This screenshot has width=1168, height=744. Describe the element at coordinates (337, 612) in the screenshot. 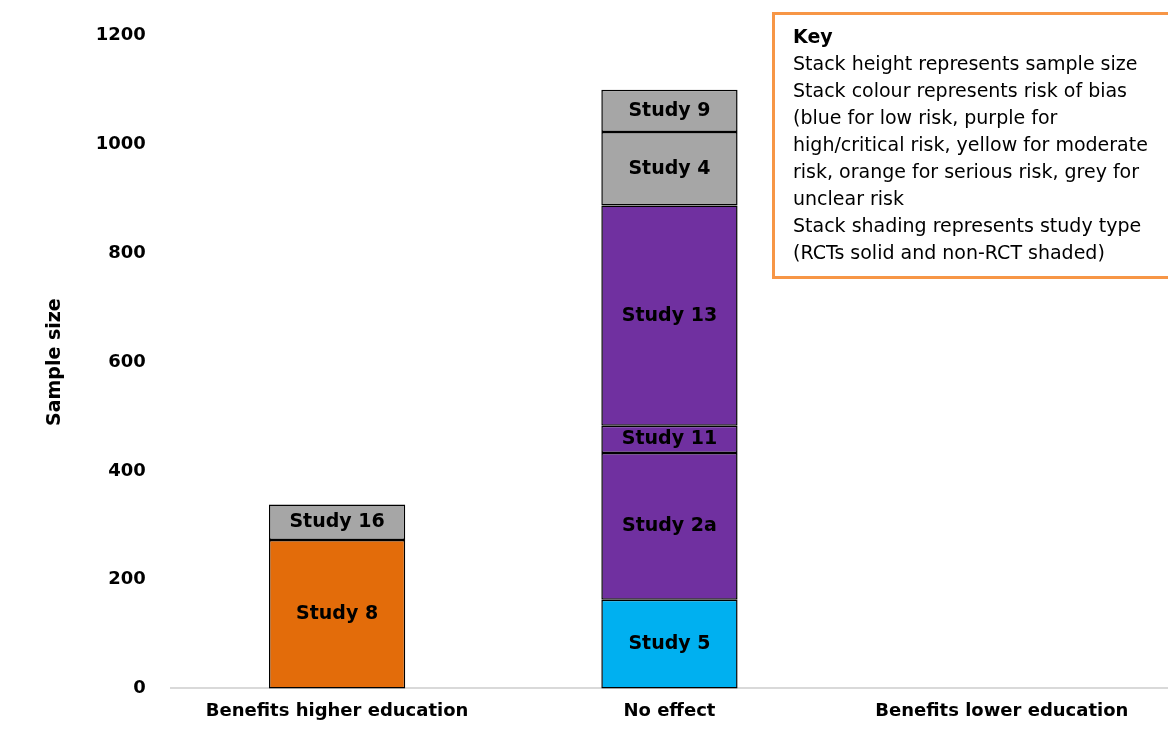

I see `series-label: Study 8` at that location.